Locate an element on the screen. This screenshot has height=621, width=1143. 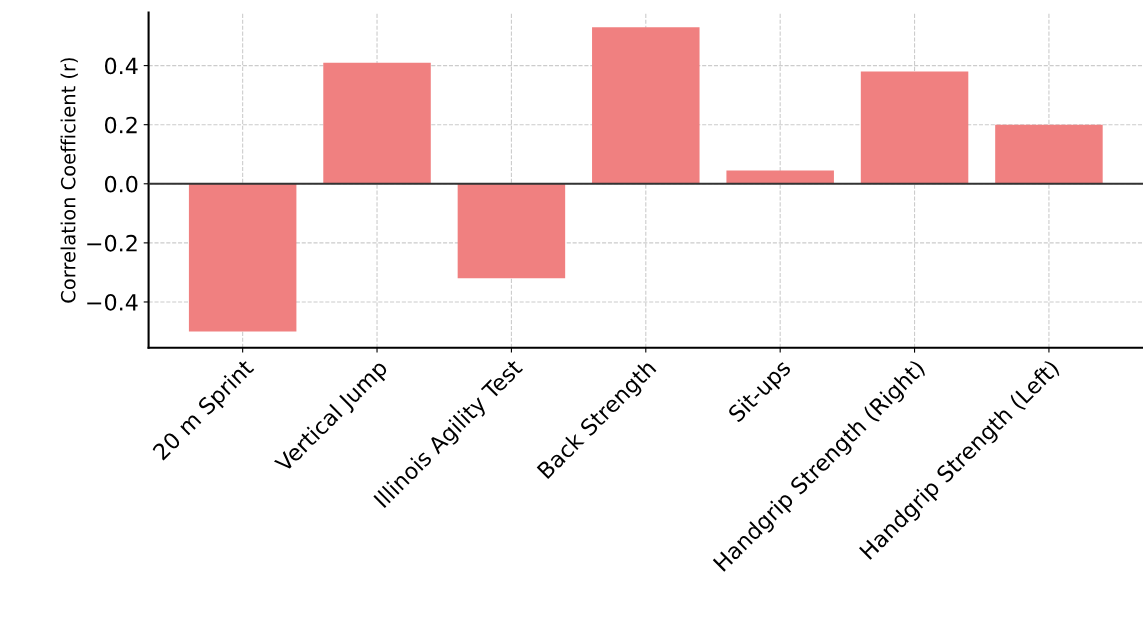
y-axis-title: Correlation Coefficient (r) is located at coordinates (69, 180).